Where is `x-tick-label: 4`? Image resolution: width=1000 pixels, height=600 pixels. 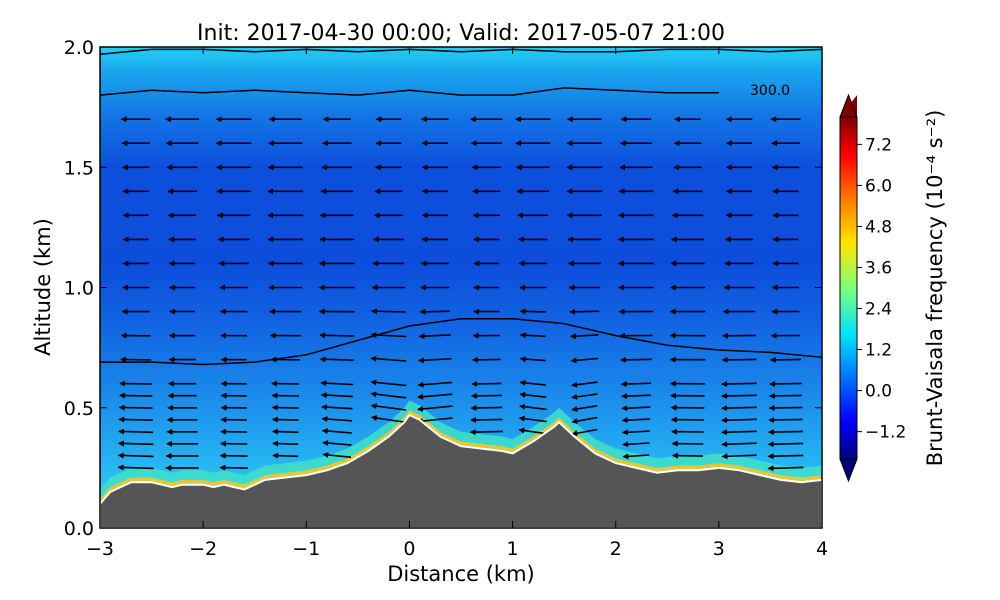 x-tick-label: 4 is located at coordinates (822, 549).